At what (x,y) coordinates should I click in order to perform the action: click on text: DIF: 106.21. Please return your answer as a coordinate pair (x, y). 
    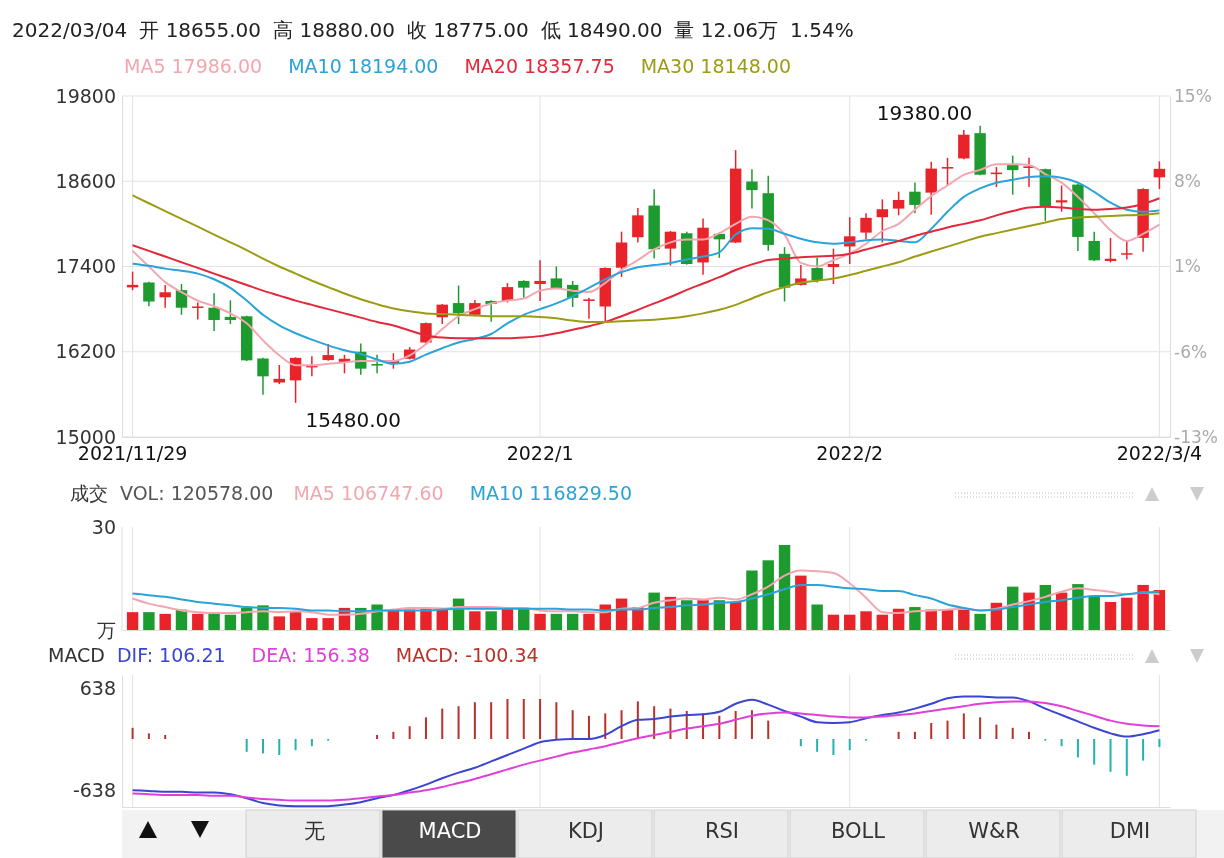
    Looking at the image, I should click on (171, 655).